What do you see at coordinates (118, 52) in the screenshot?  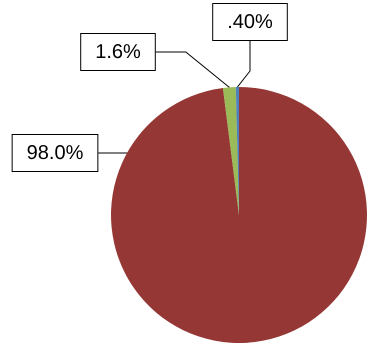 I see `data-label: 1.6%` at bounding box center [118, 52].